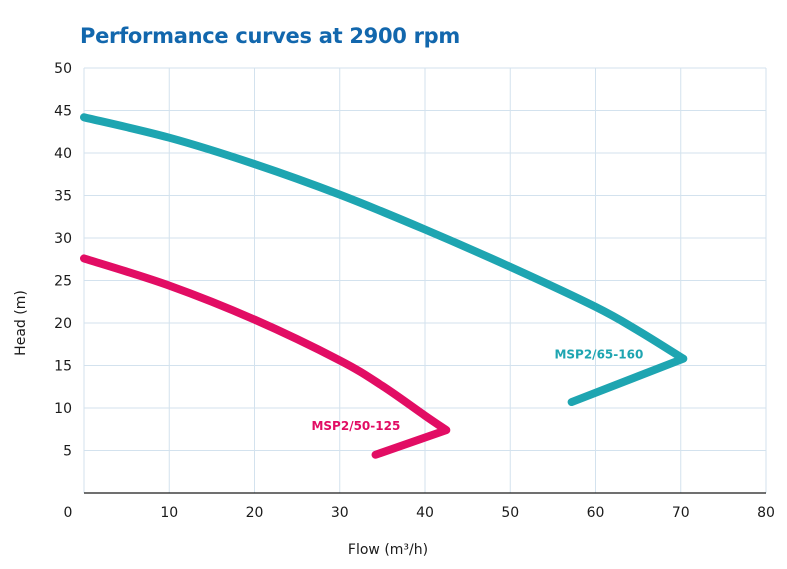  I want to click on y-tick-label: 20, so click(63, 324).